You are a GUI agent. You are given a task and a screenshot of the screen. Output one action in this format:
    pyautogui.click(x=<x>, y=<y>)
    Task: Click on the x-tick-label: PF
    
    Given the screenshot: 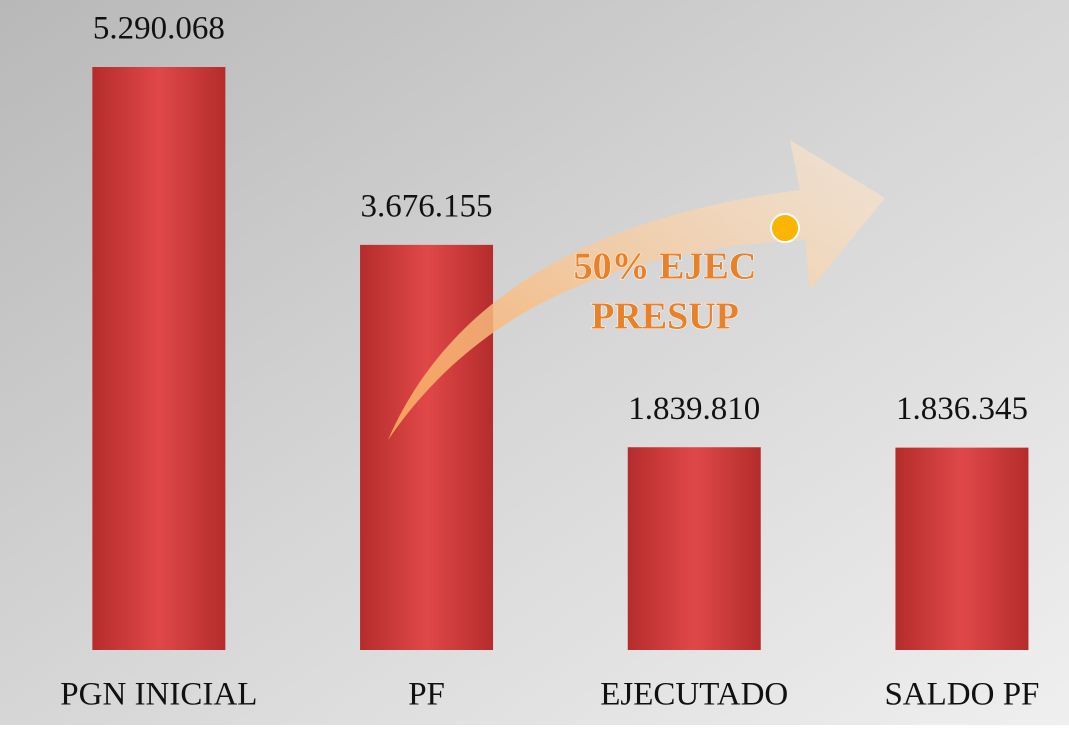 What is the action you would take?
    pyautogui.click(x=426, y=695)
    